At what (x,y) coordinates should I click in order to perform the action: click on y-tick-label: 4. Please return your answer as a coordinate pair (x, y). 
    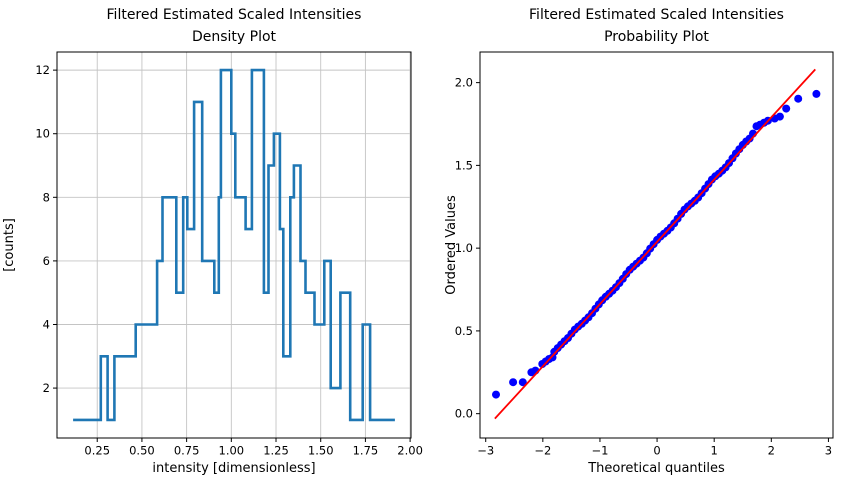
    Looking at the image, I should click on (46, 324).